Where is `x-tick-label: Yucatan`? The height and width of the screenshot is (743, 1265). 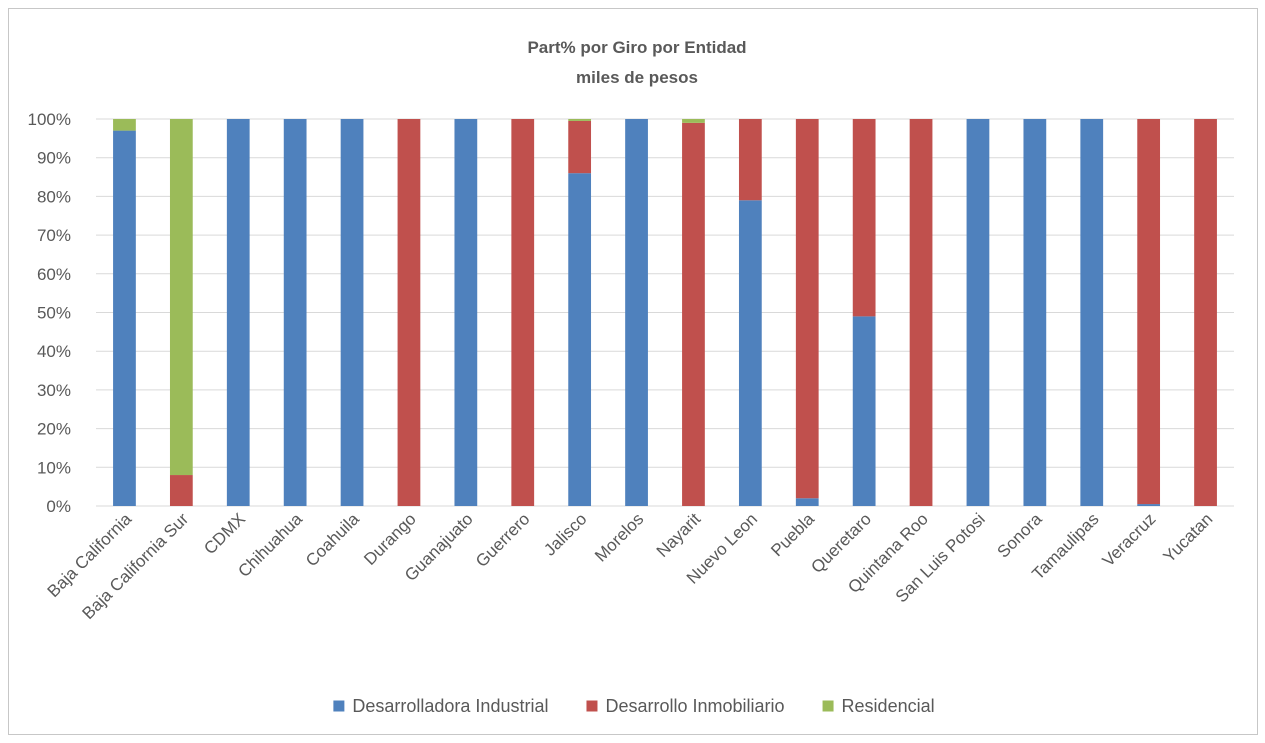 x-tick-label: Yucatan is located at coordinates (1187, 537).